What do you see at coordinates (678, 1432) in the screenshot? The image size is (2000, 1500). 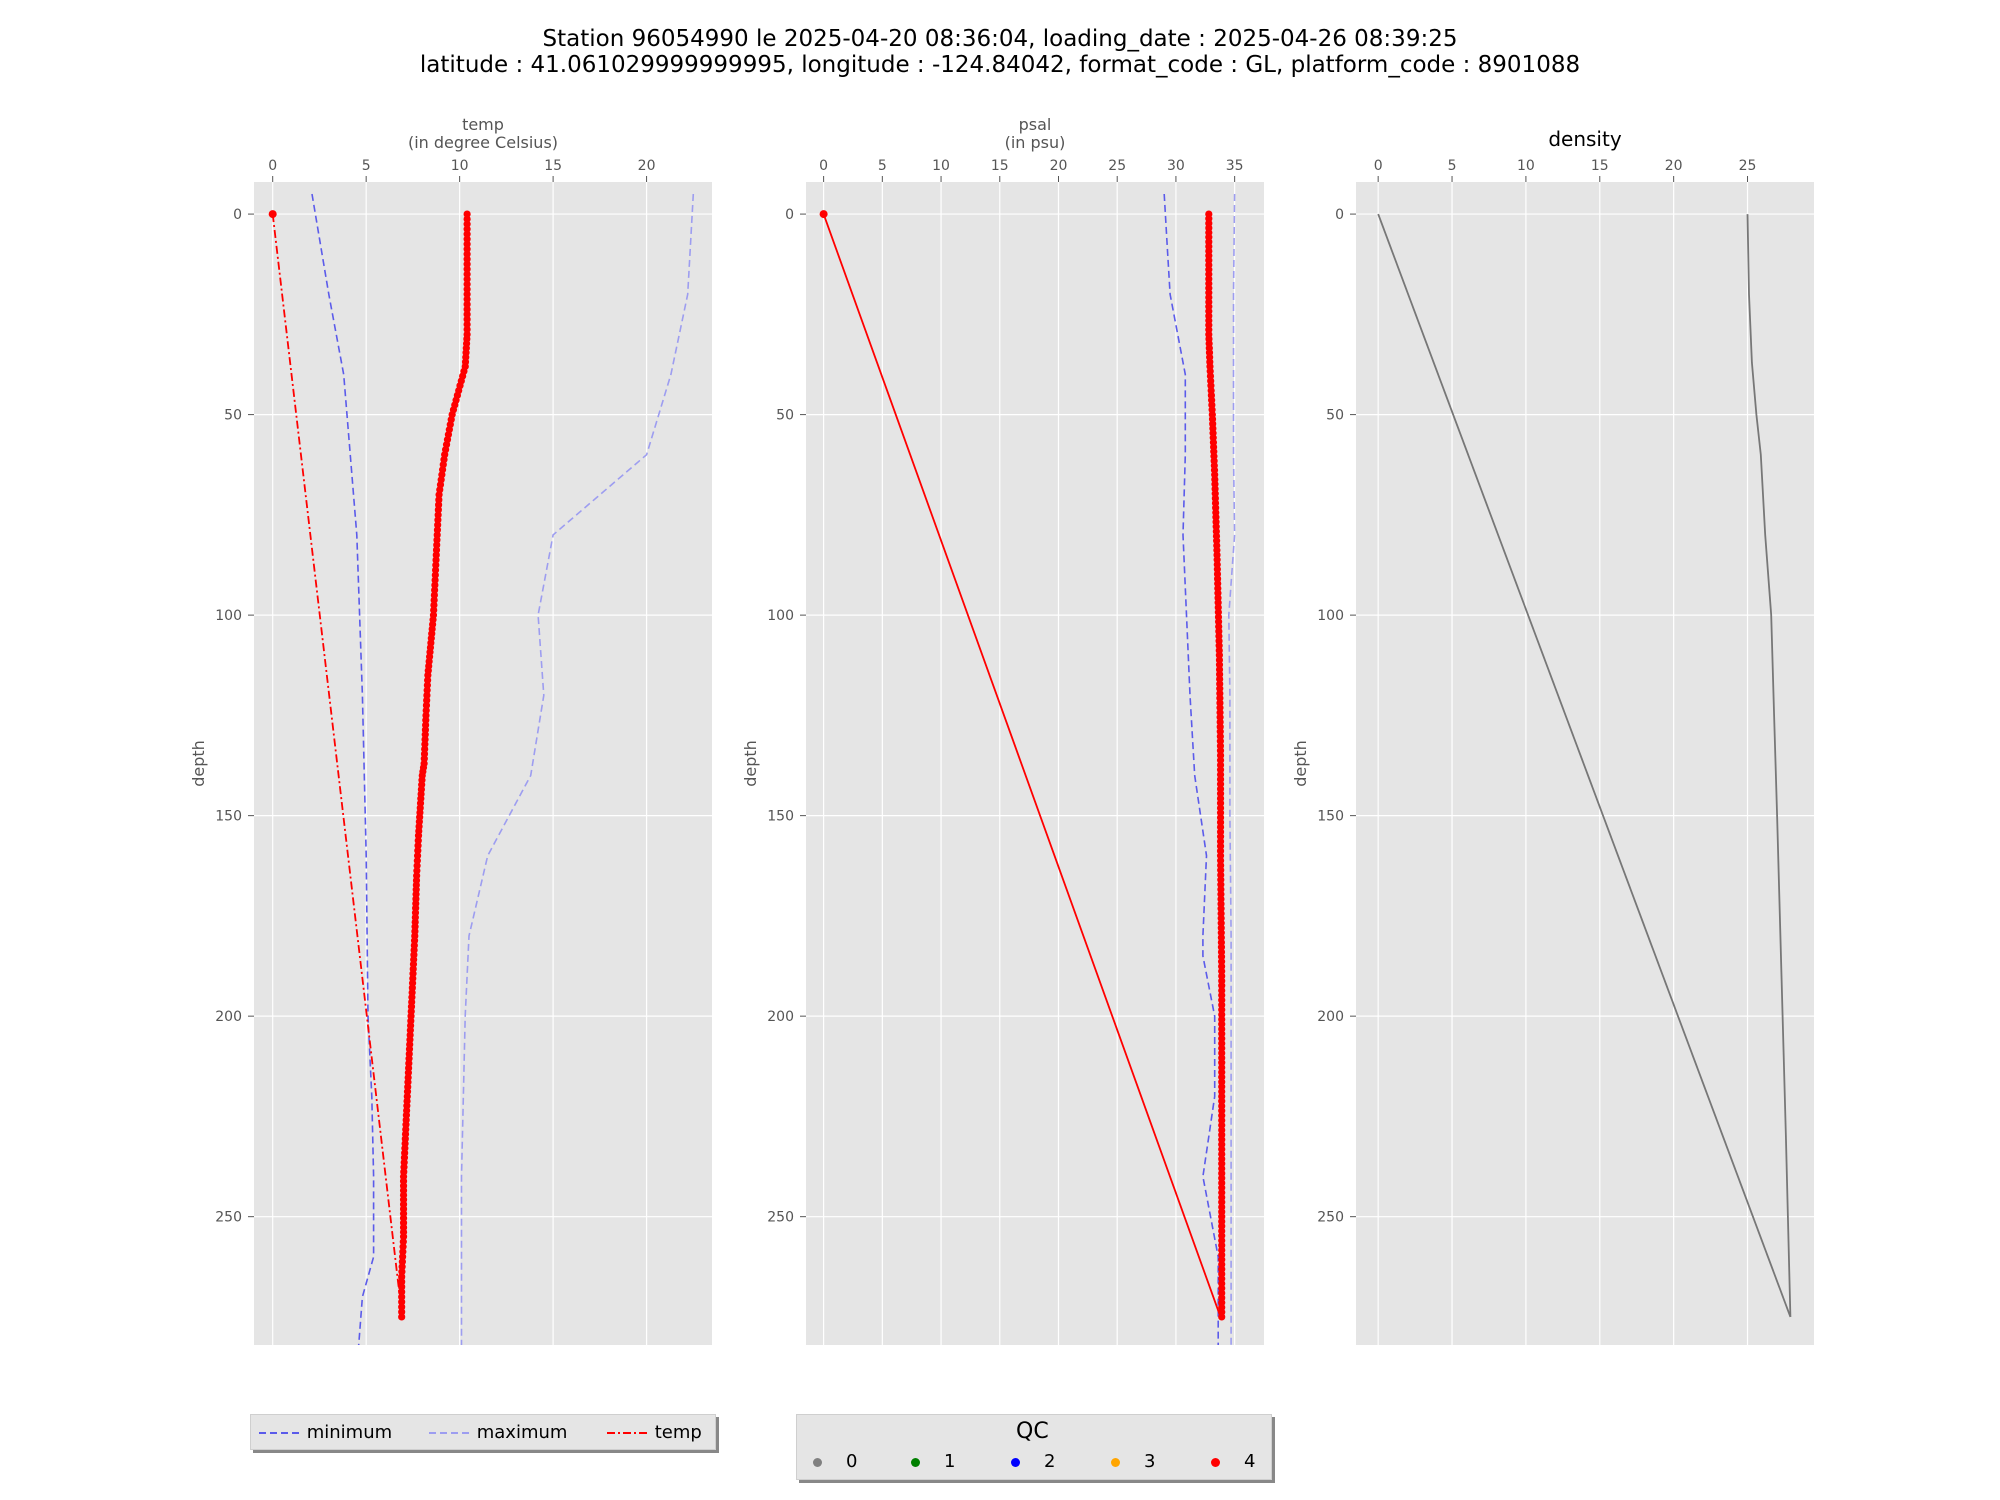 I see `legend-label-temp: temp` at bounding box center [678, 1432].